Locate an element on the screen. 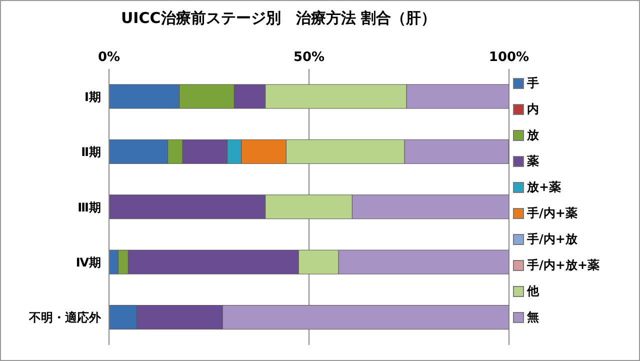 This screenshot has height=361, width=640. y-tick-label: Ⅱ期 is located at coordinates (91, 152).